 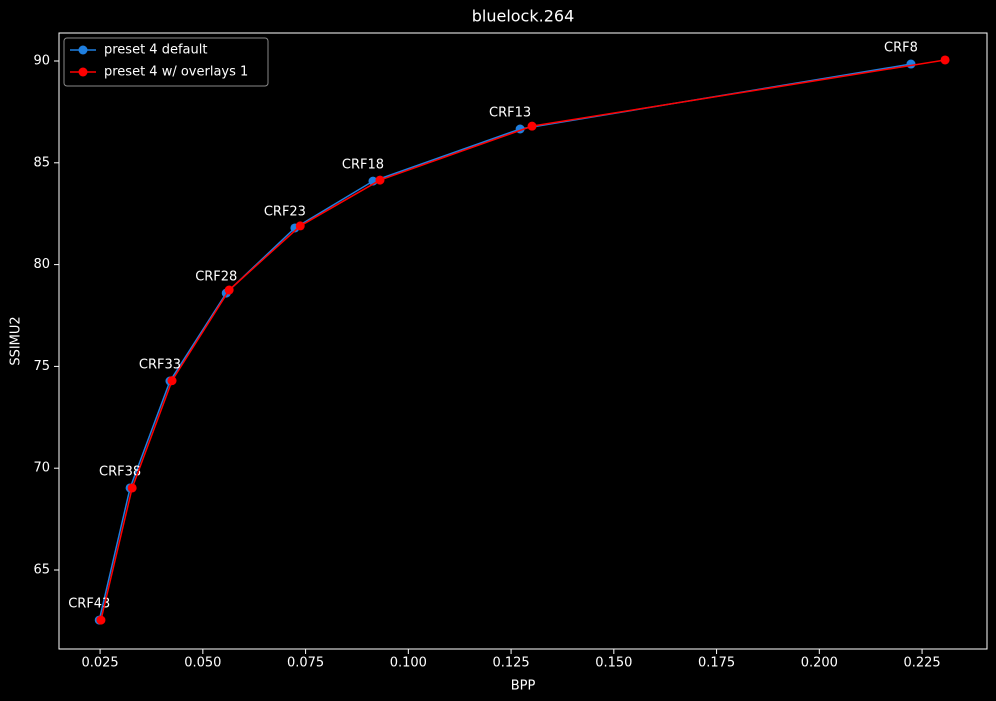 What do you see at coordinates (160, 365) in the screenshot?
I see `point-label: CRF33` at bounding box center [160, 365].